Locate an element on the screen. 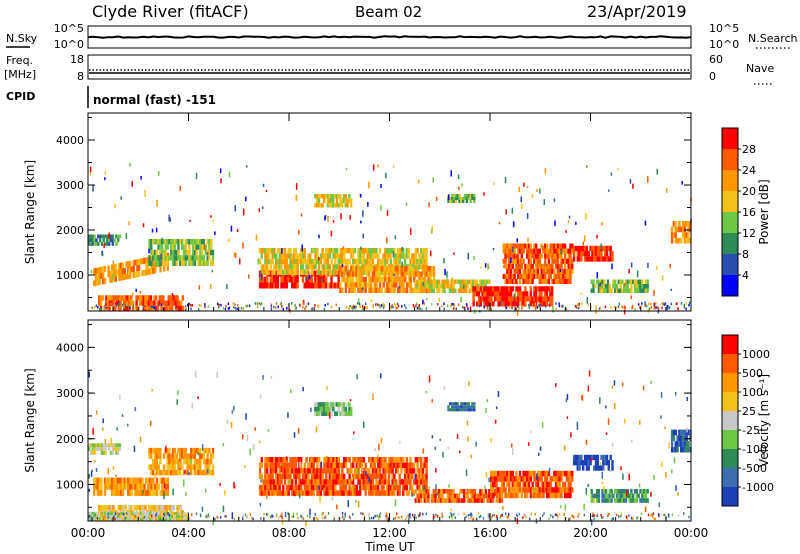  noise-series-line is located at coordinates (389, 37).